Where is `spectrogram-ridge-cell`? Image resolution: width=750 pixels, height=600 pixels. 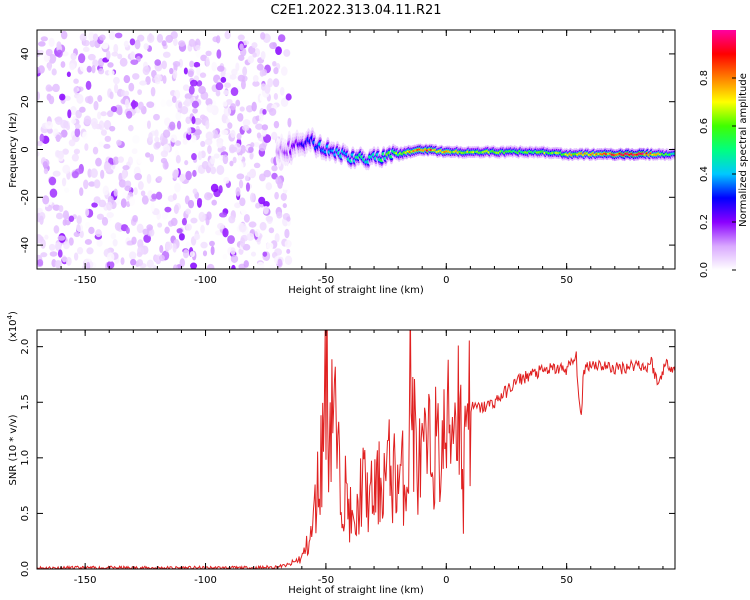
spectrogram-ridge-cell is located at coordinates (673, 153).